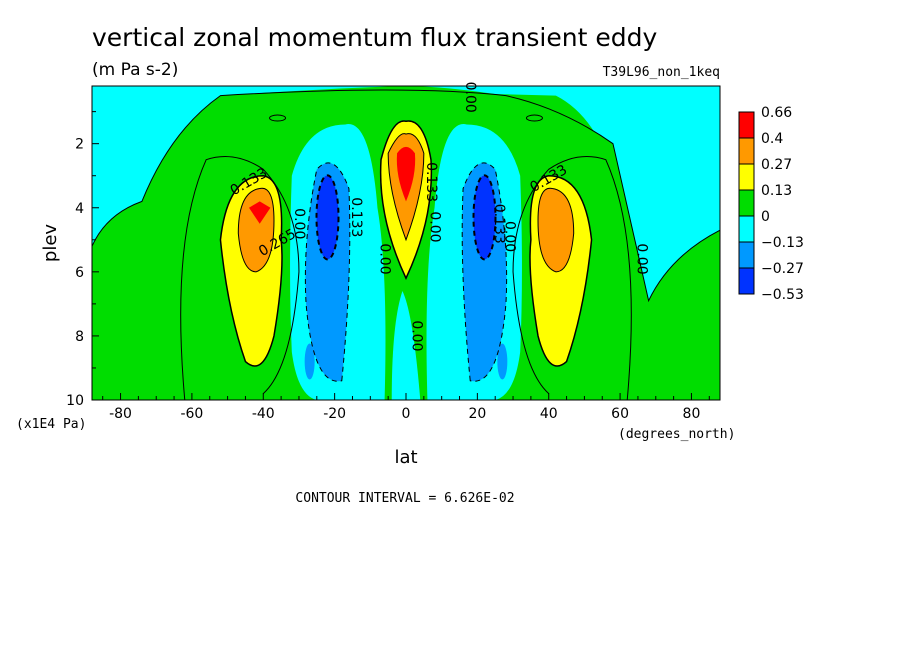 Image resolution: width=904 pixels, height=654 pixels. I want to click on run-label: T39L96_non_1keq, so click(661, 72).